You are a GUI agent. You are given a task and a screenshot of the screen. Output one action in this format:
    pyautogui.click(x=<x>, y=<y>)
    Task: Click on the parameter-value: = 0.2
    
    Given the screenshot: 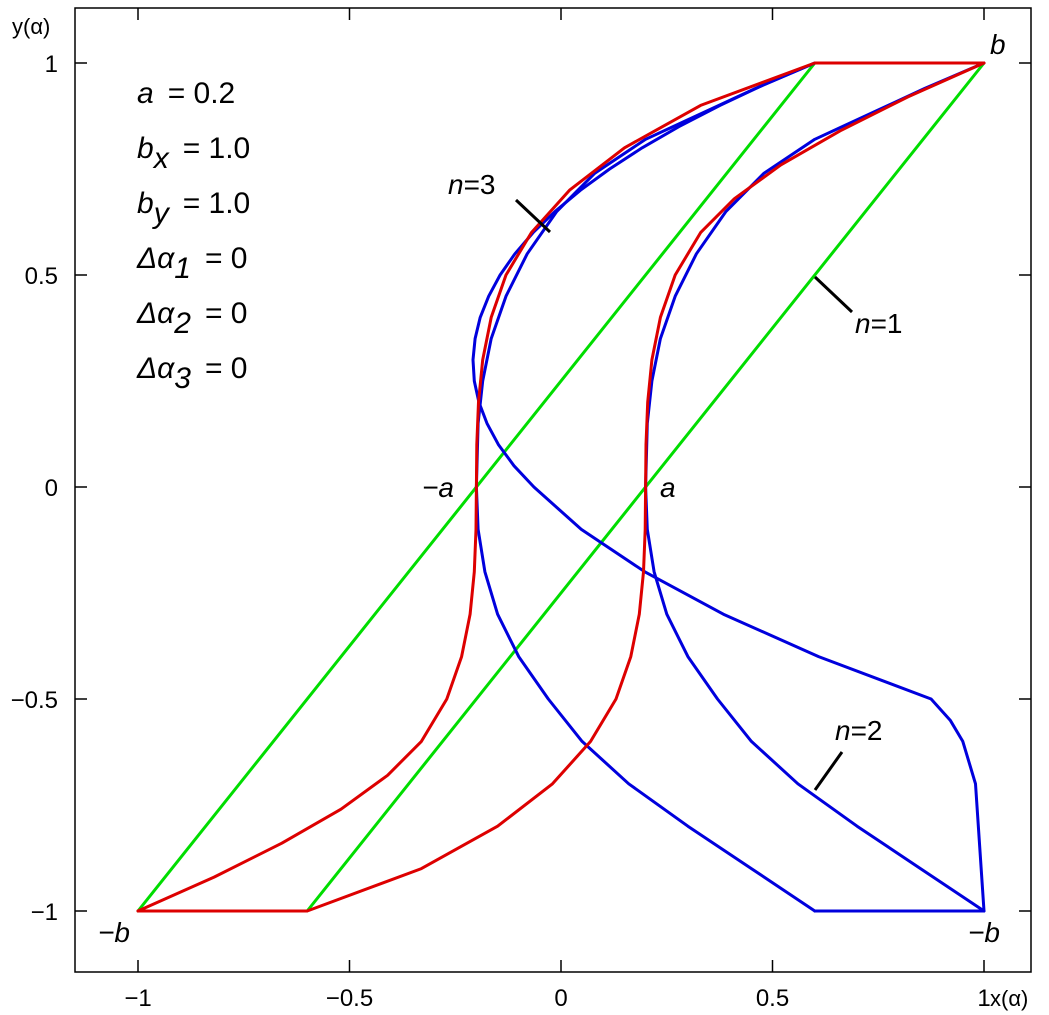 What is the action you would take?
    pyautogui.click(x=202, y=93)
    